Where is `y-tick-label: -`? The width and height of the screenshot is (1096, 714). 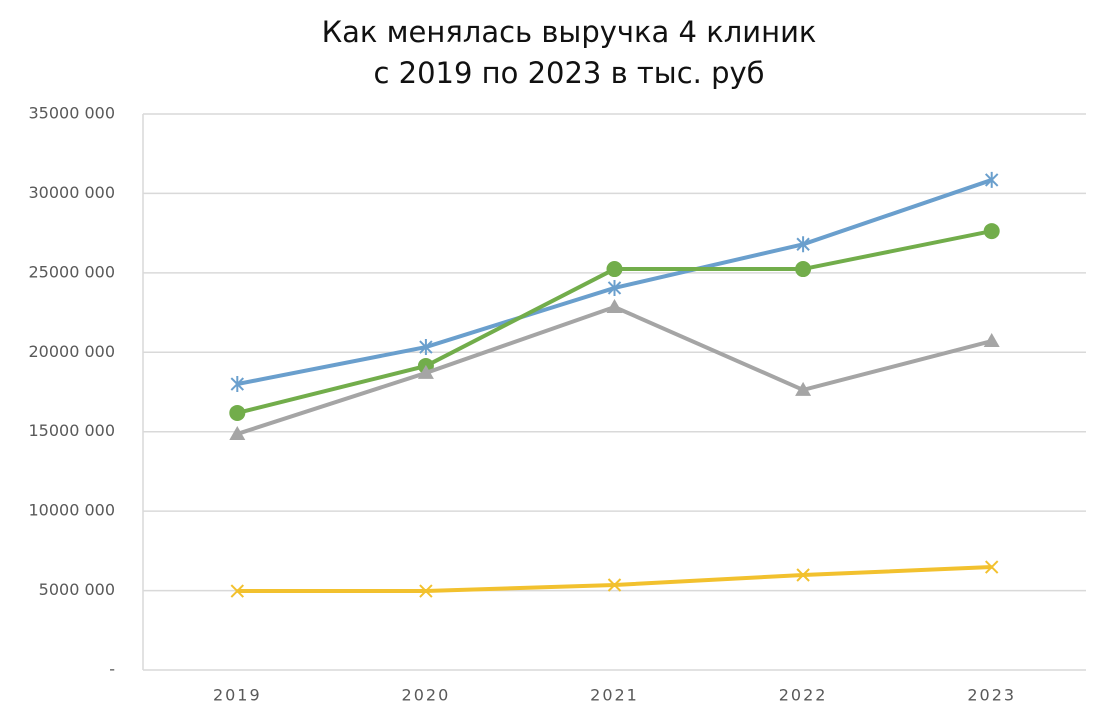
y-tick-label: - is located at coordinates (112, 669).